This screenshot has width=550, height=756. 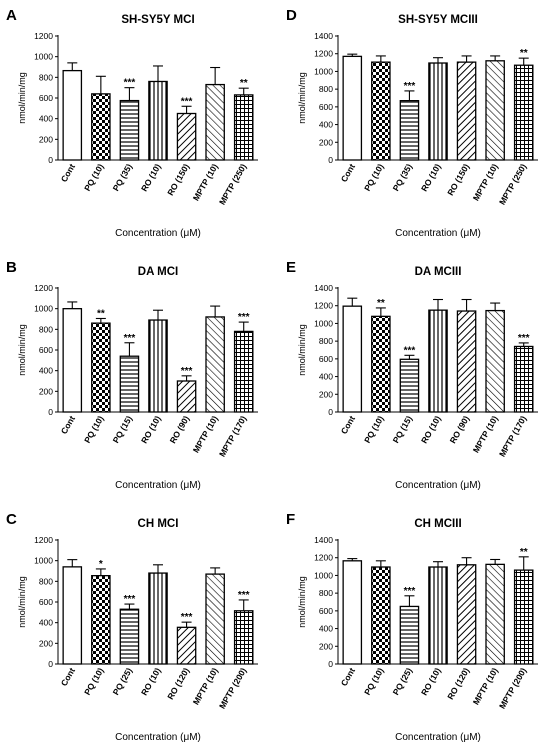 I want to click on panel-letter: A, so click(x=11, y=15).